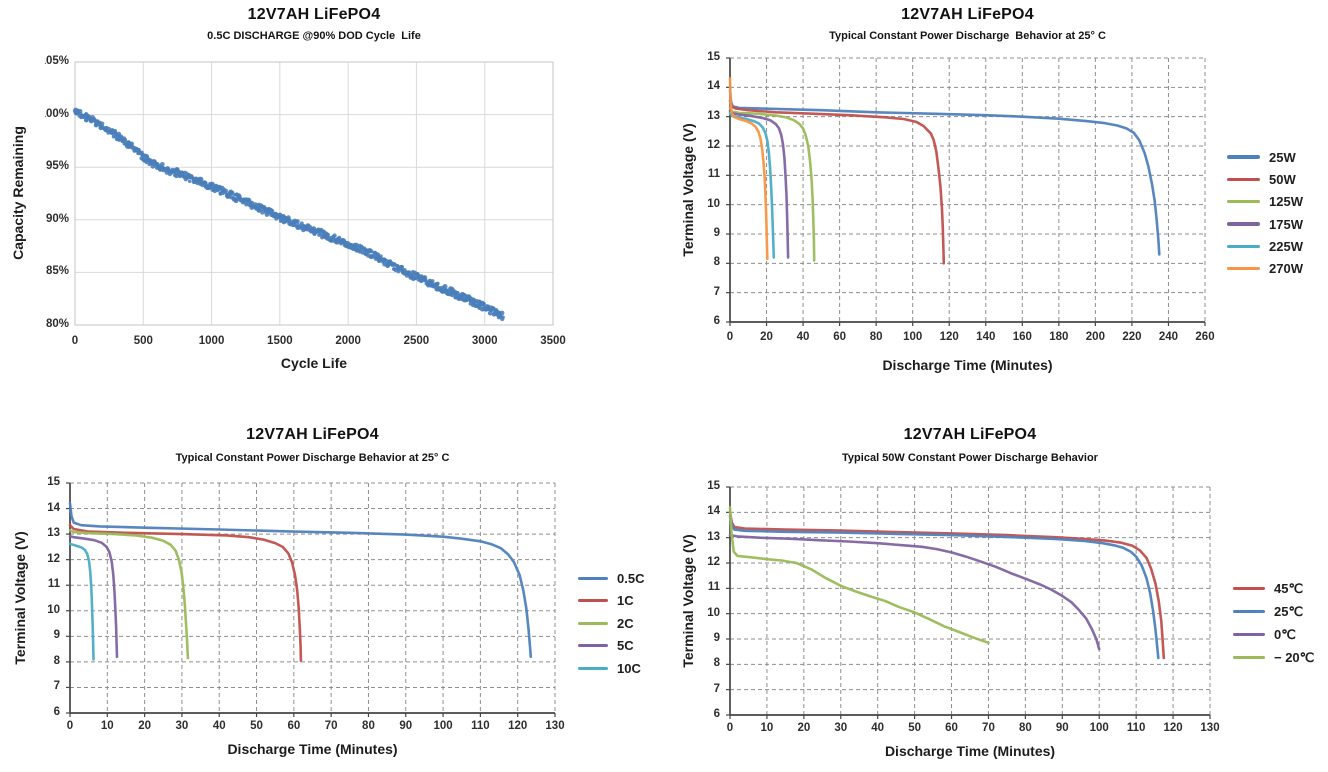 The image size is (1328, 772). What do you see at coordinates (625, 646) in the screenshot?
I see `legend-label: 5C` at bounding box center [625, 646].